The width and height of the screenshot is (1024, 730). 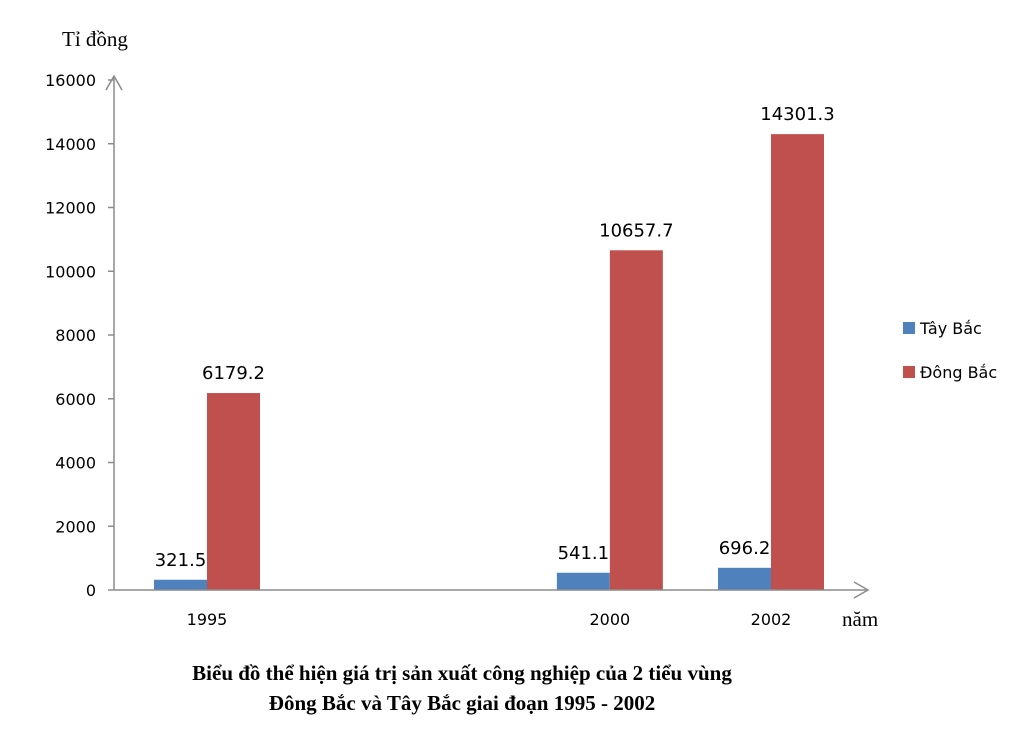 What do you see at coordinates (771, 619) in the screenshot?
I see `x-tick-label: 2002` at bounding box center [771, 619].